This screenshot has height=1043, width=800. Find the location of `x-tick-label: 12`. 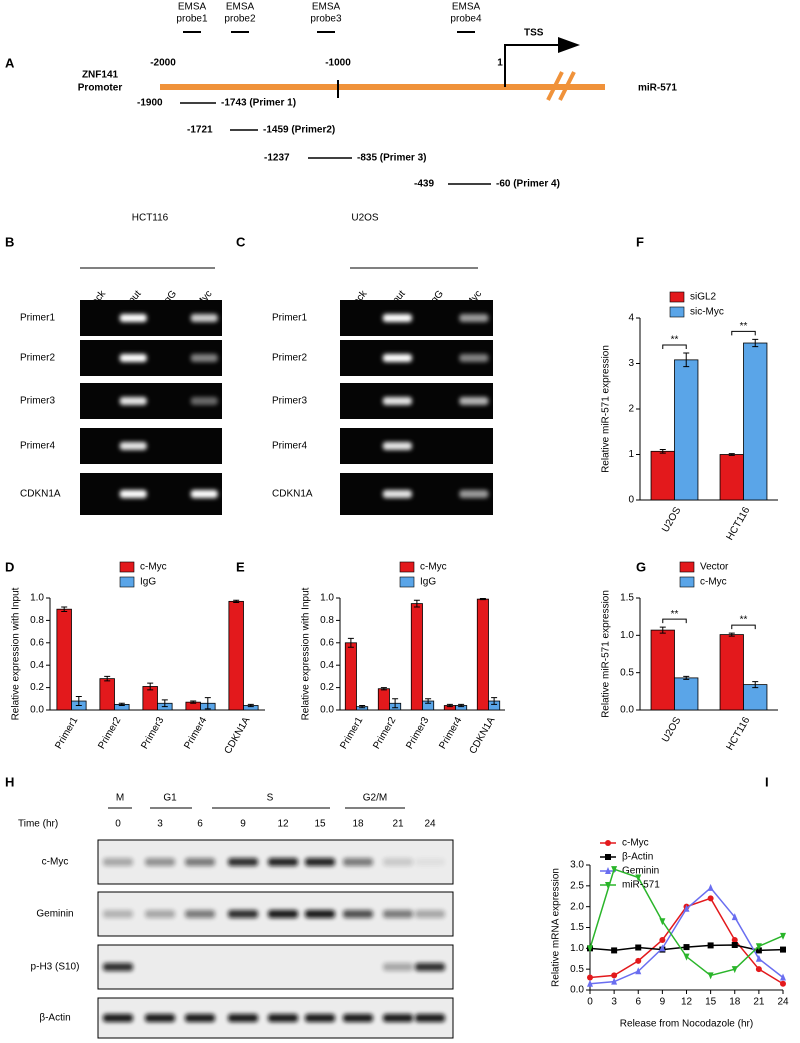

x-tick-label: 12 is located at coordinates (687, 1002).